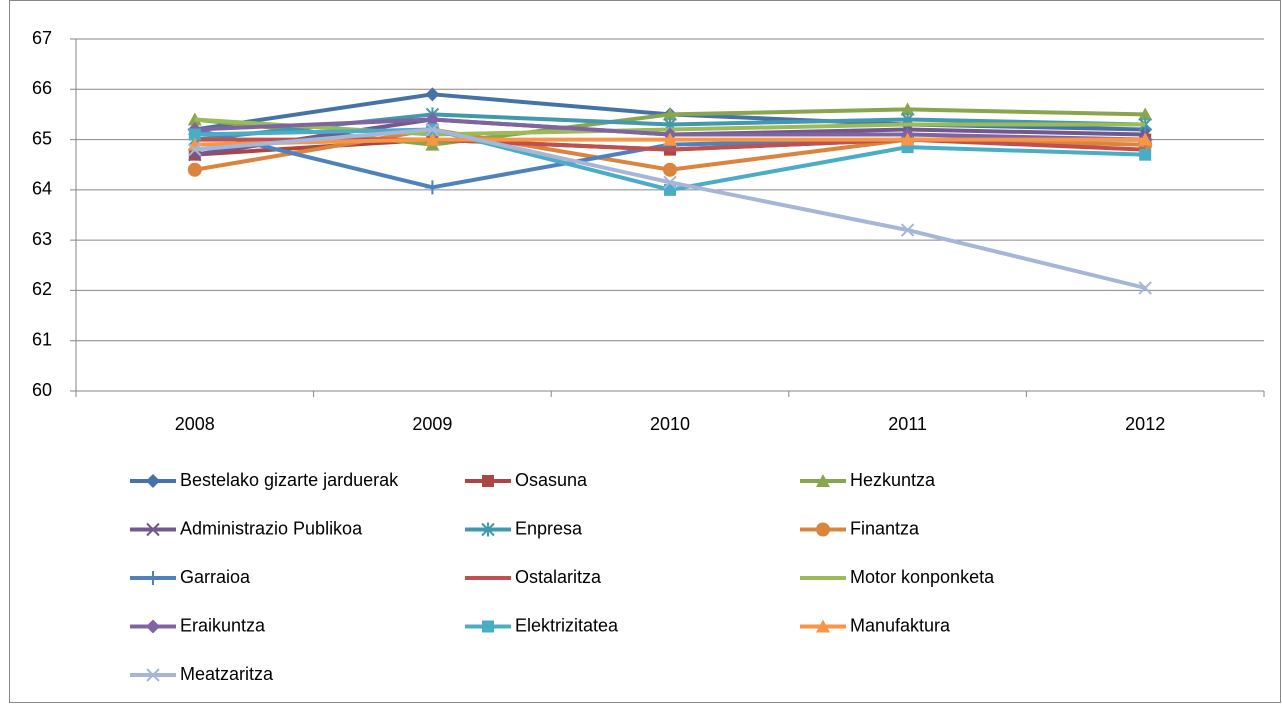 Image resolution: width=1282 pixels, height=704 pixels. What do you see at coordinates (885, 528) in the screenshot?
I see `legend-label: Finantza` at bounding box center [885, 528].